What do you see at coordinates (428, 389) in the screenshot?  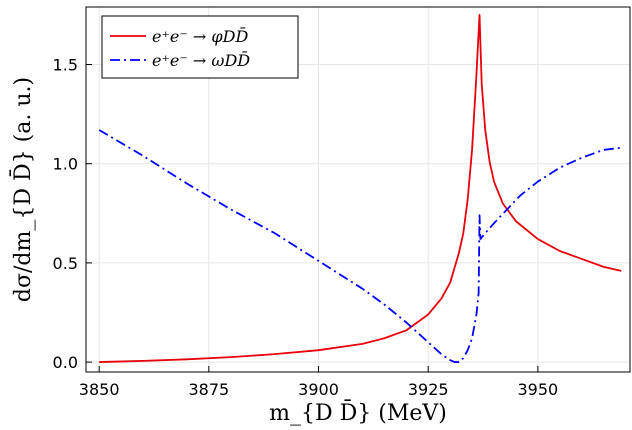 I see `x-tick-label: 3925` at bounding box center [428, 389].